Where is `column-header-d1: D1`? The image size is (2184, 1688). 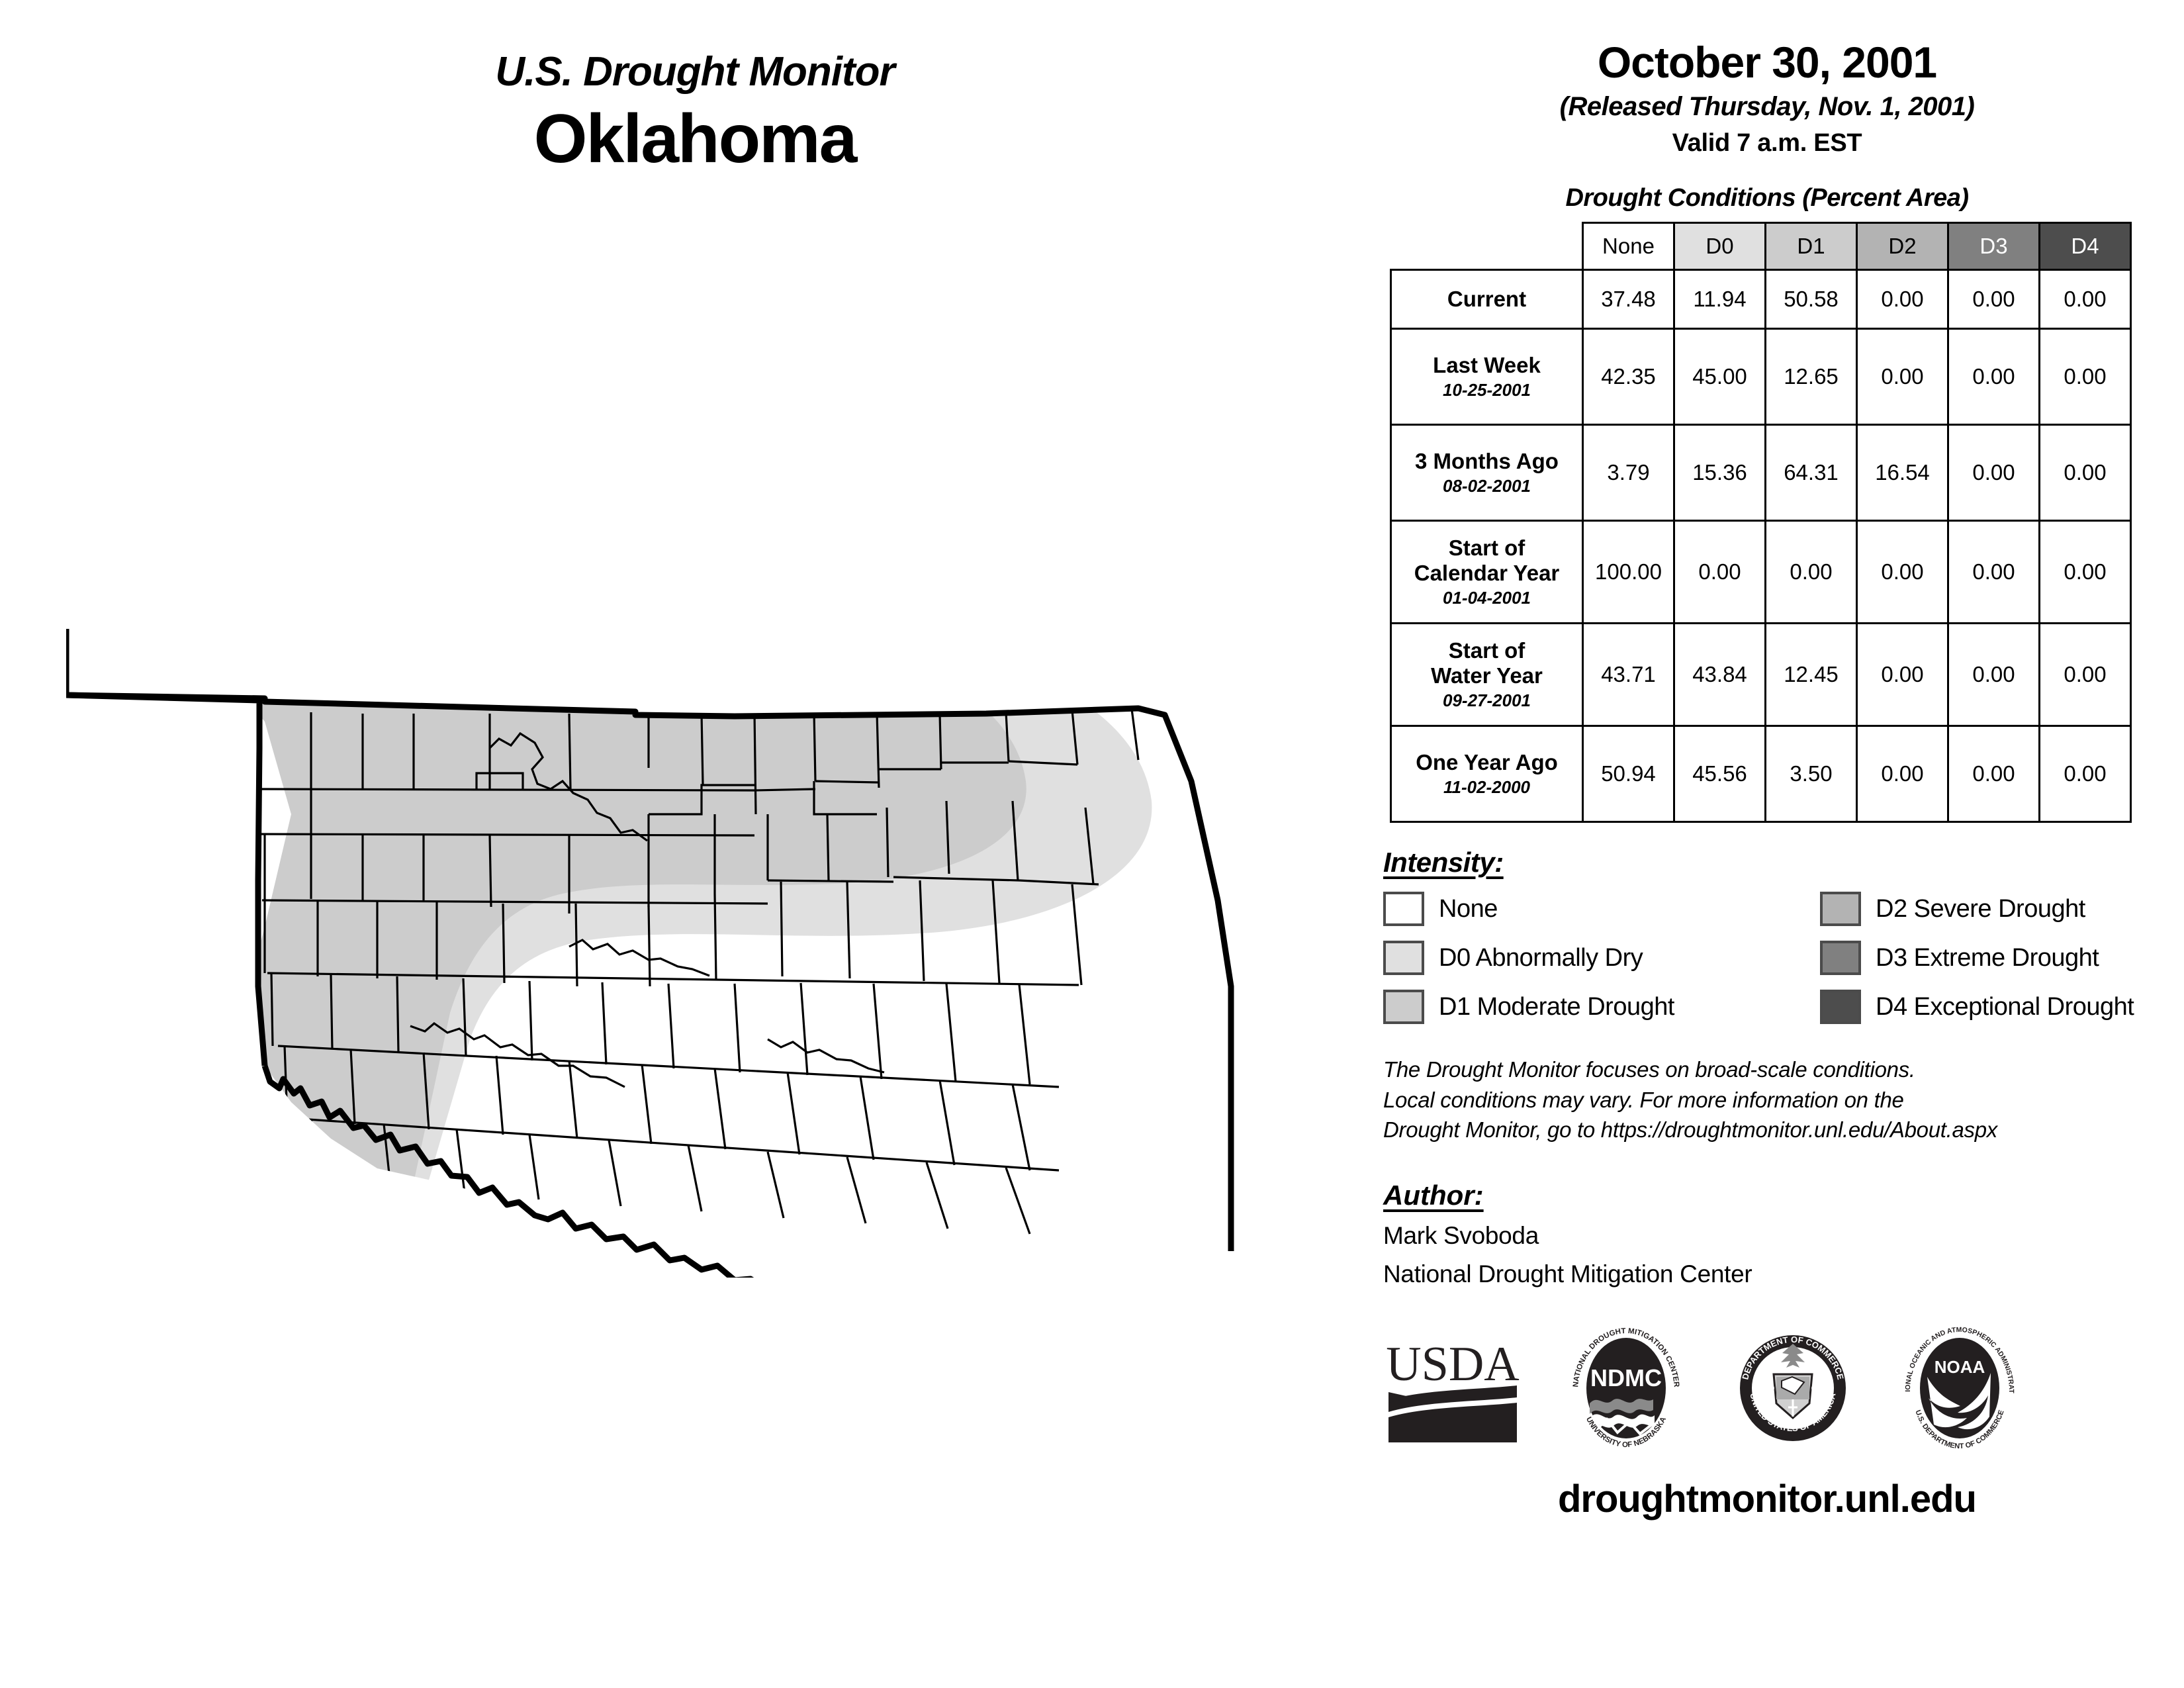 column-header-d1: D1 is located at coordinates (1811, 246).